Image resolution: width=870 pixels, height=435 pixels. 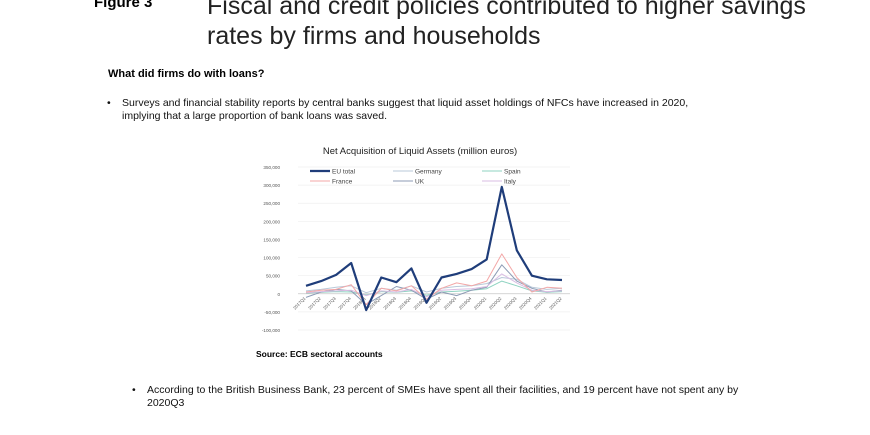 What do you see at coordinates (420, 182) in the screenshot?
I see `legend-label: UK` at bounding box center [420, 182].